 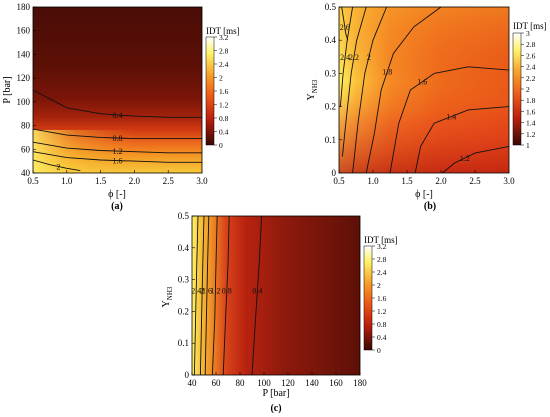 What do you see at coordinates (379, 350) in the screenshot?
I see `cbar-tick-label-c-8: 0` at bounding box center [379, 350].